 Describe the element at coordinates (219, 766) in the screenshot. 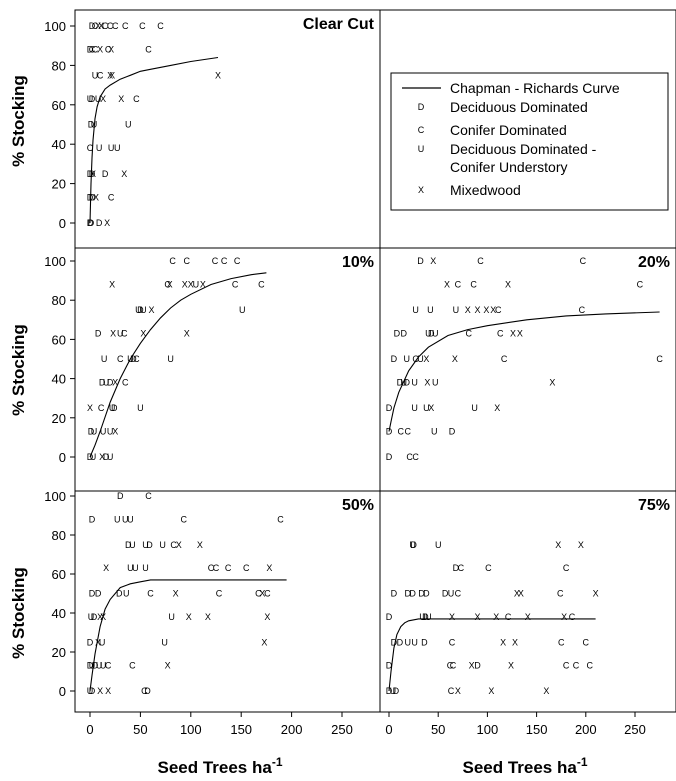

I see `x-axis-title-left: Seed Trees ha-1` at that location.